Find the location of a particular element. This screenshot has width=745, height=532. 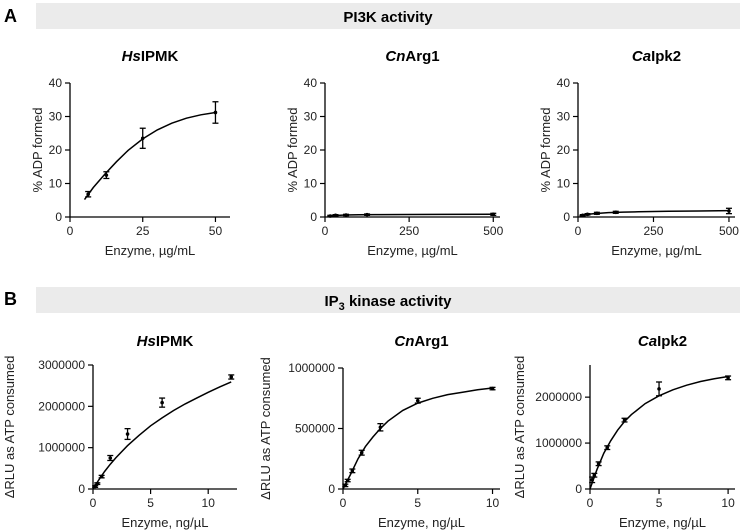

chart-title-rest: Ipk2 is located at coordinates (666, 56).